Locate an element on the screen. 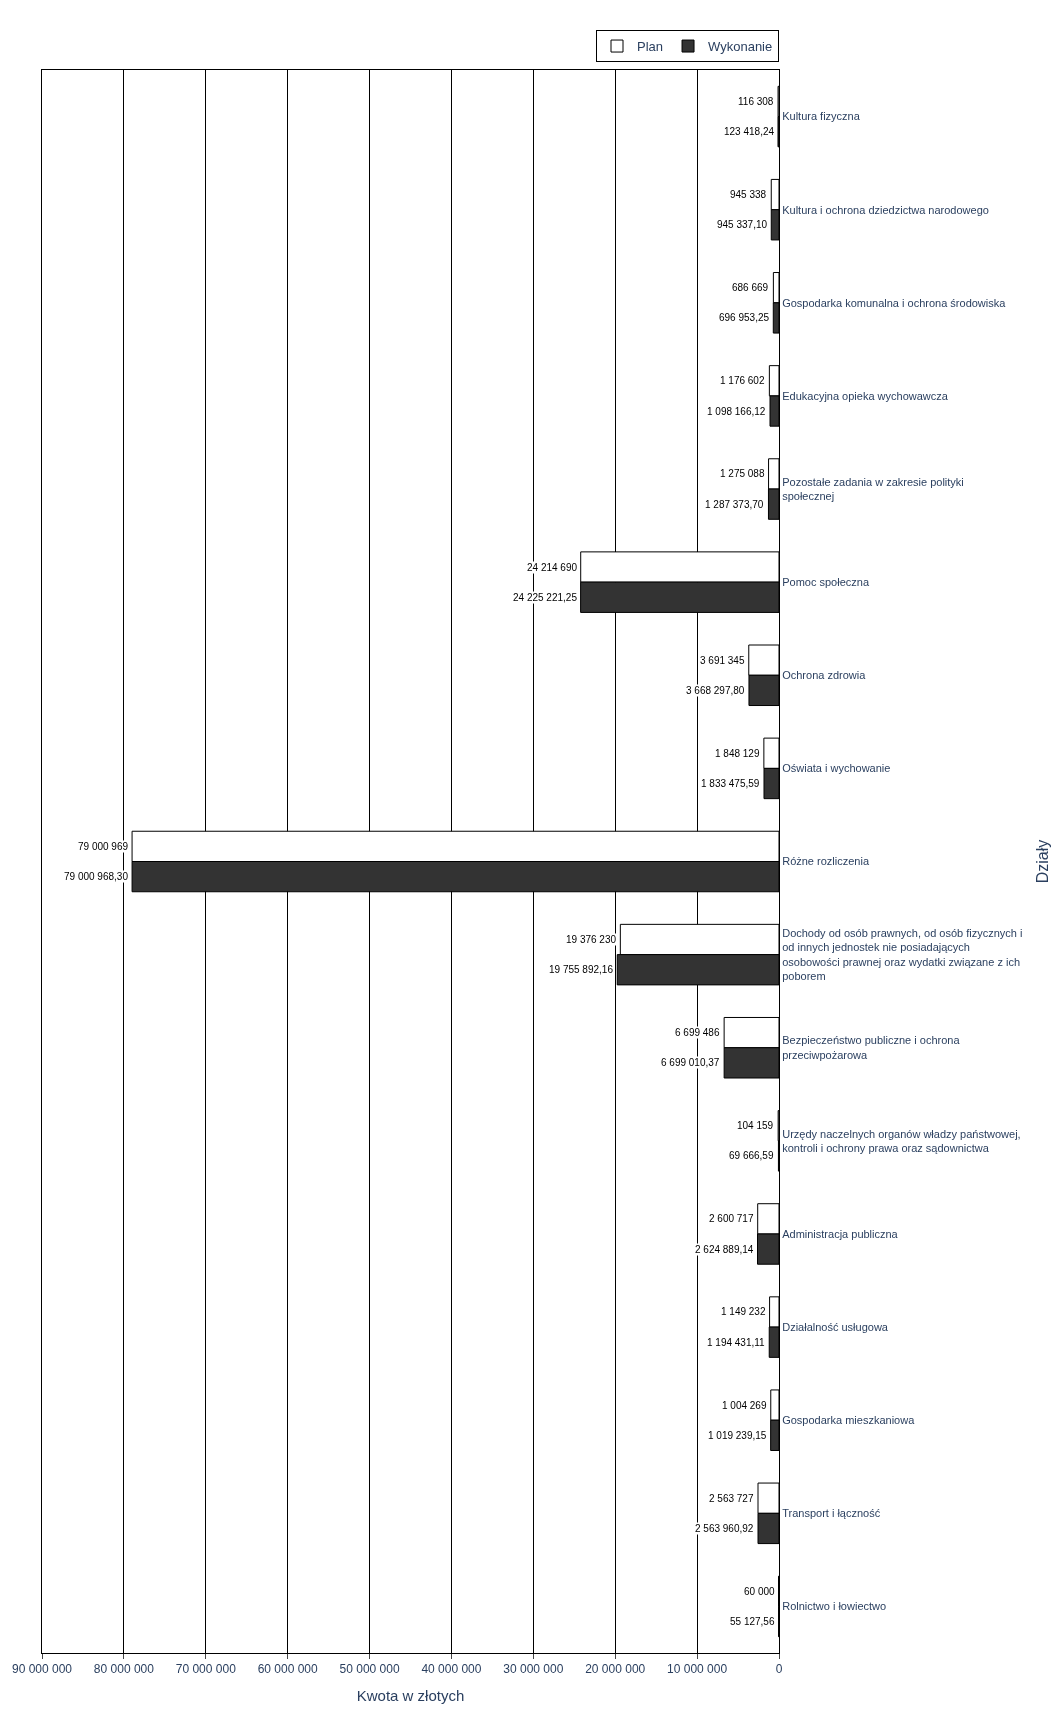 Image resolution: width=1061 pixels, height=1733 pixels. data-label: 19 376 230 is located at coordinates (591, 939).